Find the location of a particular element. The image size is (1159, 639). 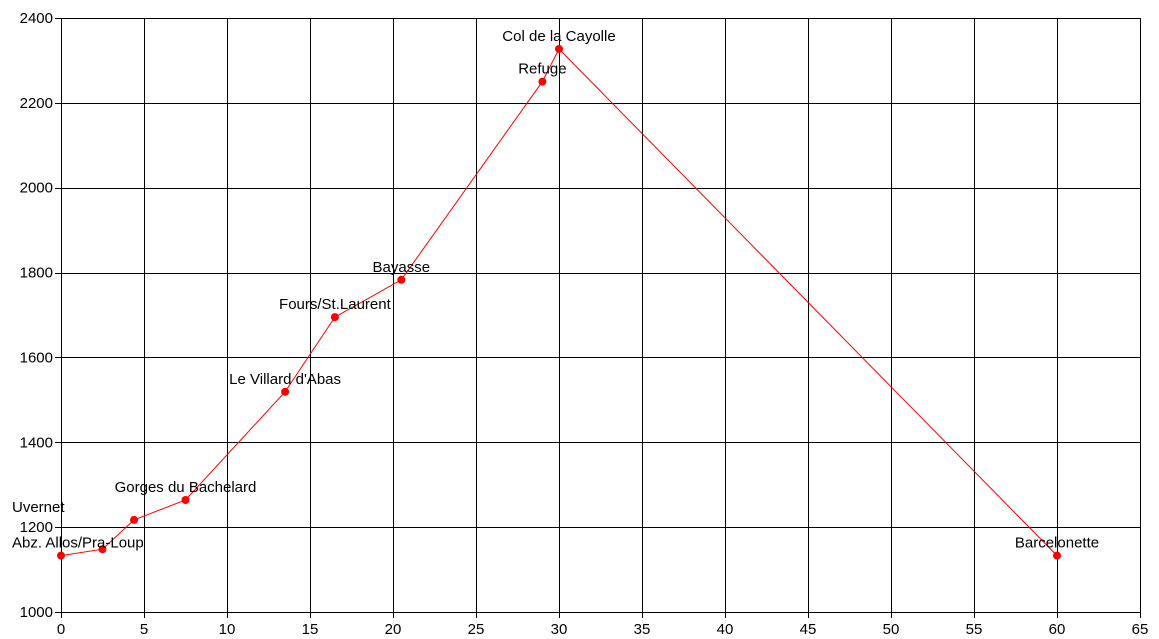

x-tick-label: 40 is located at coordinates (725, 629).